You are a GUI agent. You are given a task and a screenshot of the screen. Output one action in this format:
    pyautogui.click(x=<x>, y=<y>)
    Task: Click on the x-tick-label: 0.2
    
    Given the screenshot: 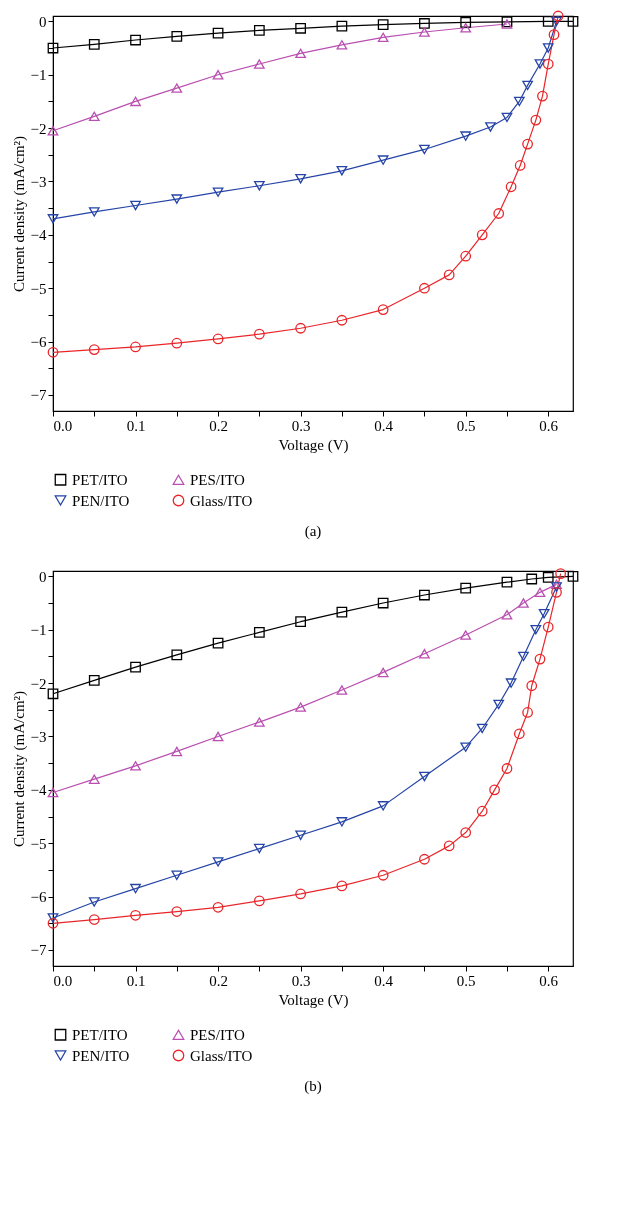 What is the action you would take?
    pyautogui.click(x=218, y=425)
    